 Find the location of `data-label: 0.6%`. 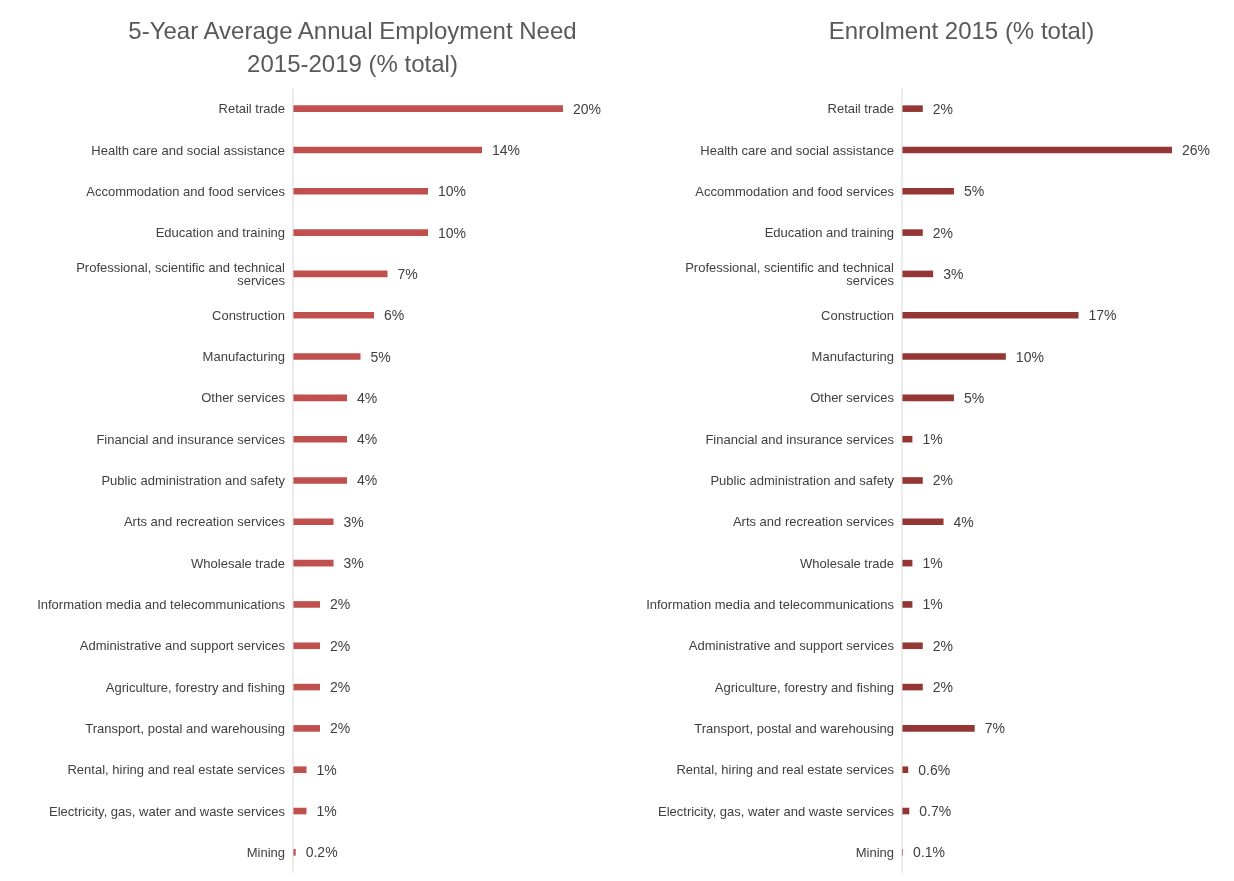

data-label: 0.6% is located at coordinates (934, 769).